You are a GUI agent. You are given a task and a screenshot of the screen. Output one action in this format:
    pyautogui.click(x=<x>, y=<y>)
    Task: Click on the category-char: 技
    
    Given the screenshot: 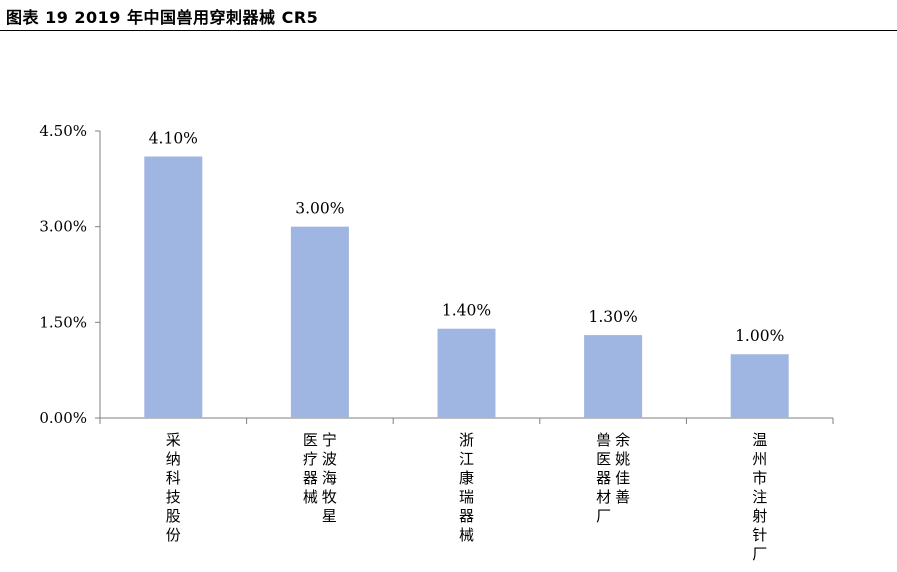 What is the action you would take?
    pyautogui.click(x=173, y=497)
    